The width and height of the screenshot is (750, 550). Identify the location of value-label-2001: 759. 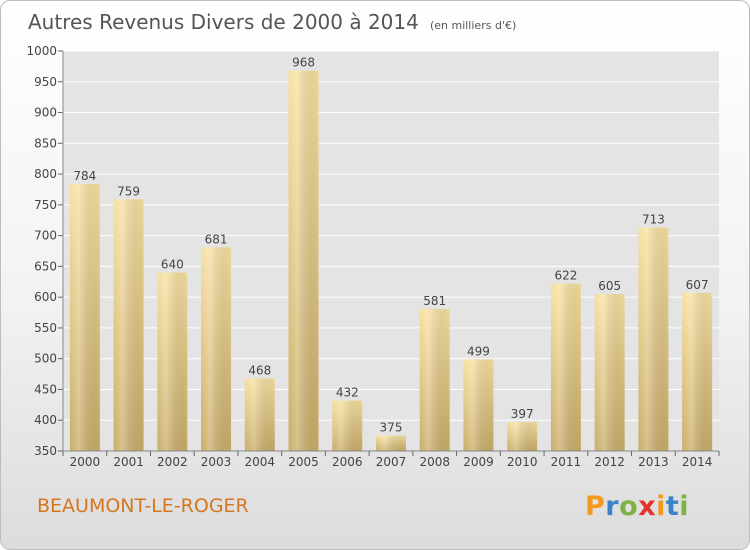
(128, 191).